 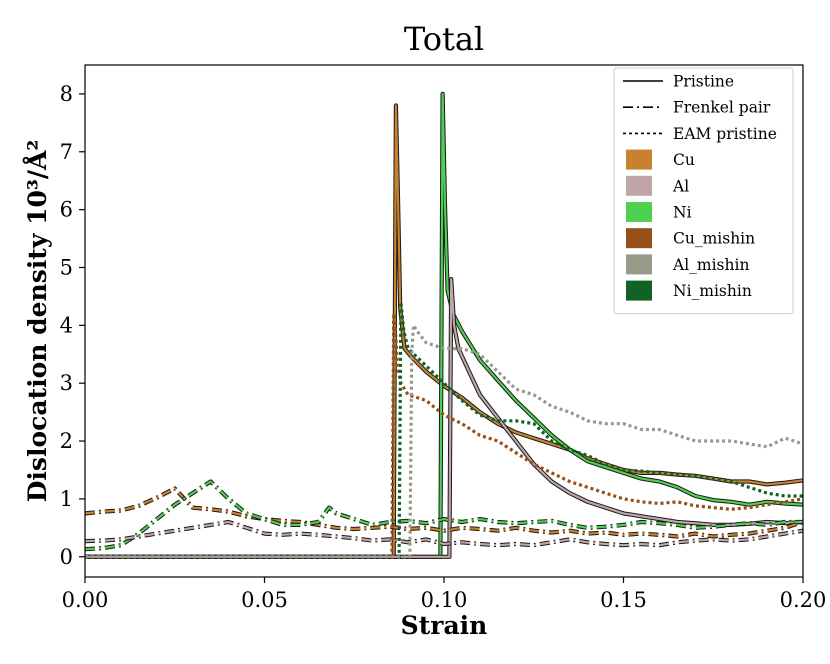 What do you see at coordinates (37, 321) in the screenshot?
I see `y-axis-label: Dislocation density 10³/Å²` at bounding box center [37, 321].